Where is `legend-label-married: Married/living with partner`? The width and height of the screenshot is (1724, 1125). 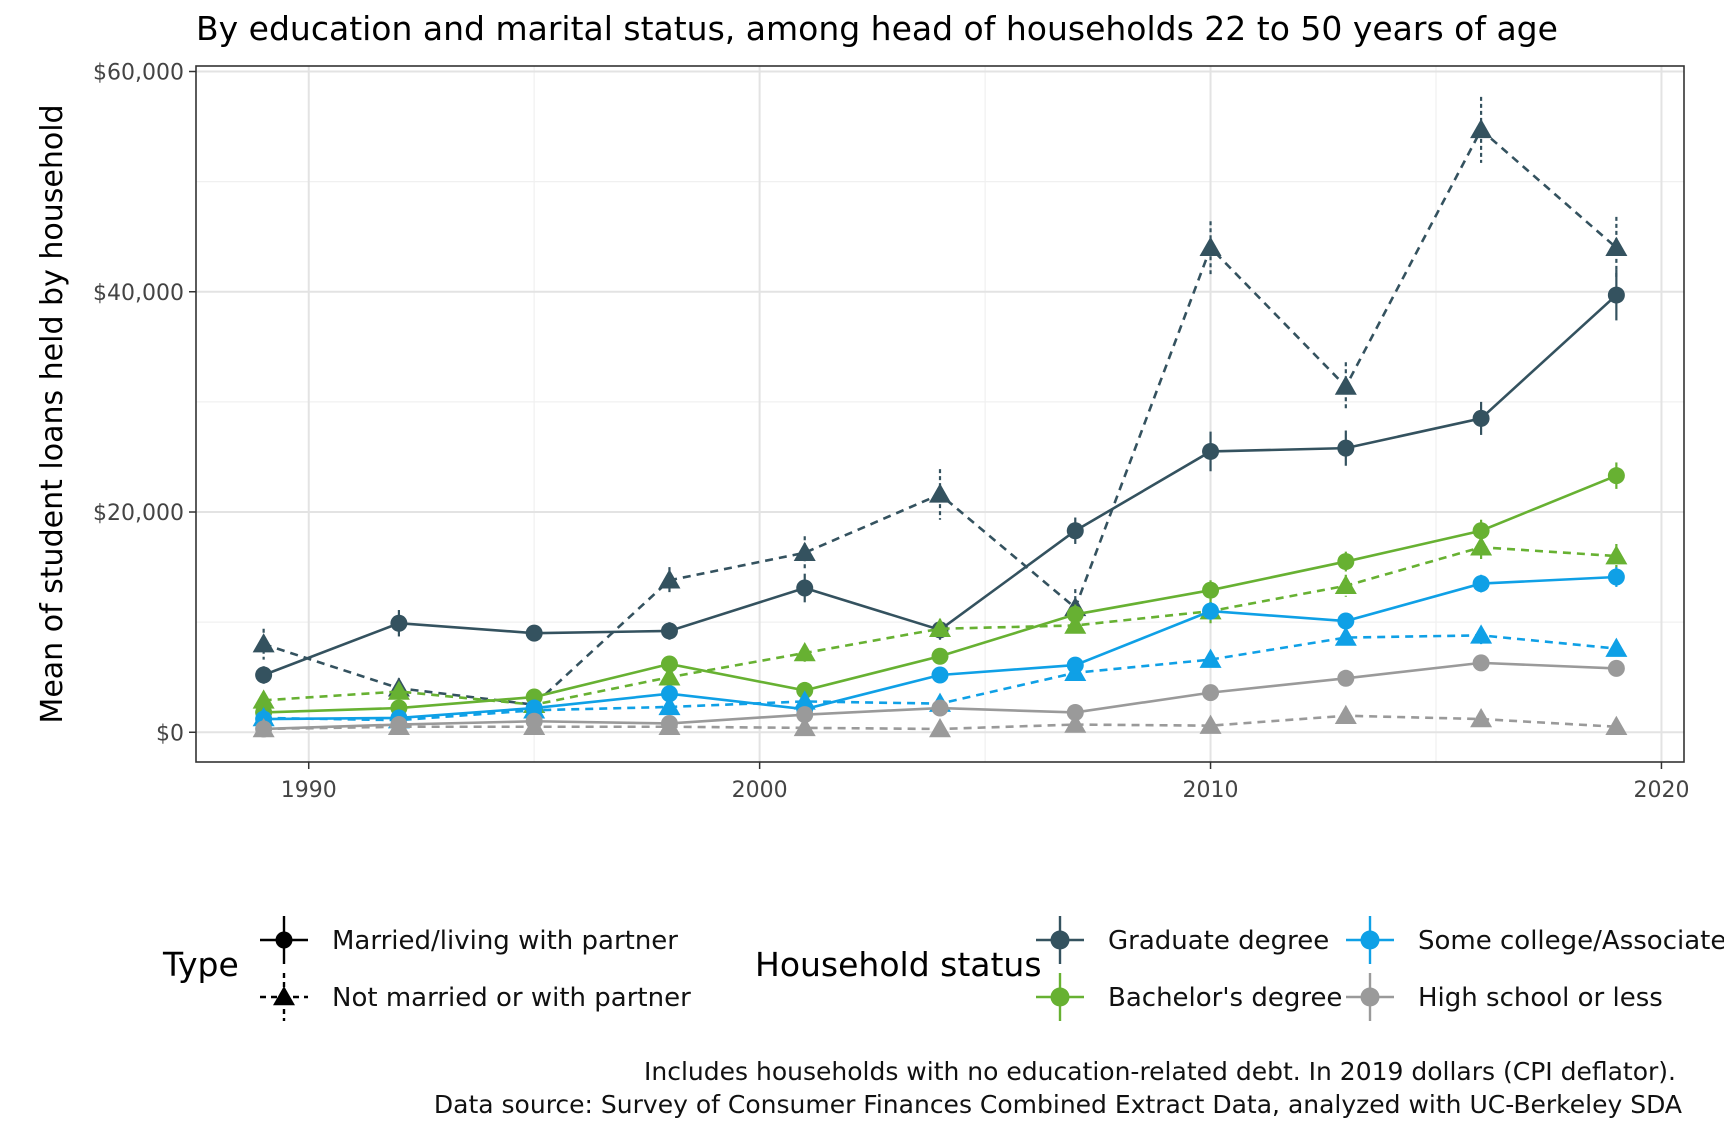 legend-label-married: Married/living with partner is located at coordinates (505, 941).